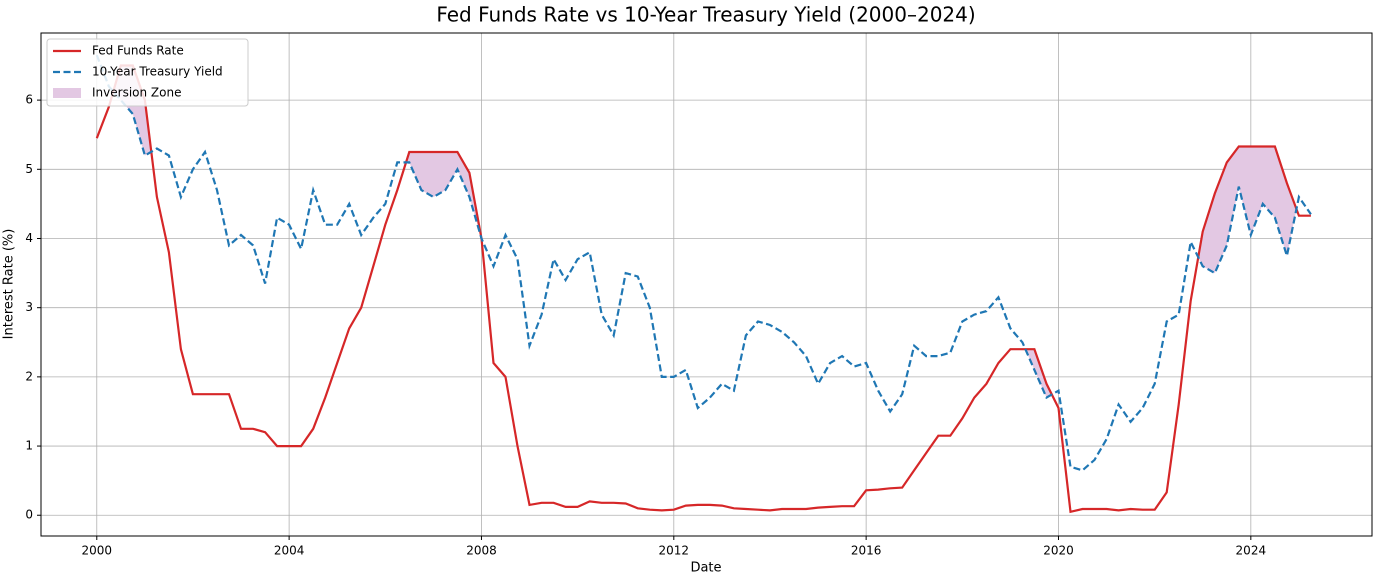  Describe the element at coordinates (29, 100) in the screenshot. I see `y-tick-label: 6` at that location.